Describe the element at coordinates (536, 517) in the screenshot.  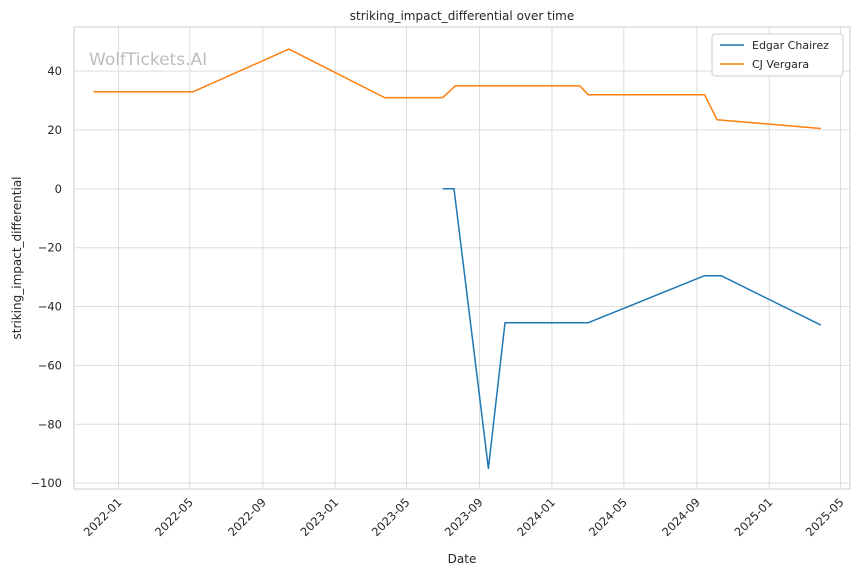
I see `x-tick-label: 2024-01` at that location.